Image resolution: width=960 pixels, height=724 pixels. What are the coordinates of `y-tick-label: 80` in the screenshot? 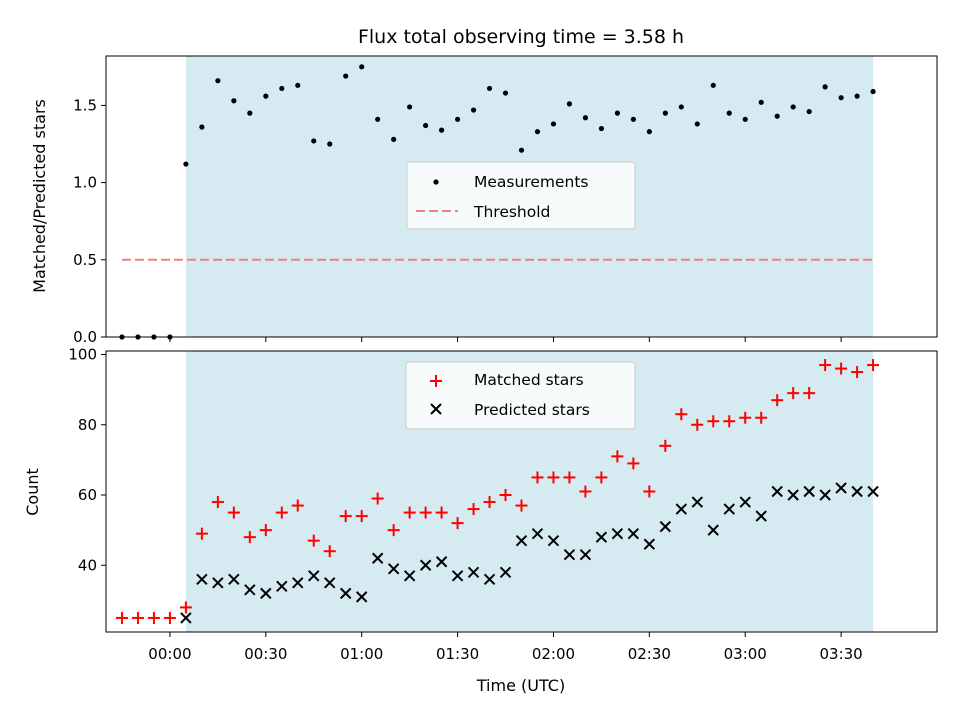 It's located at (87, 425).